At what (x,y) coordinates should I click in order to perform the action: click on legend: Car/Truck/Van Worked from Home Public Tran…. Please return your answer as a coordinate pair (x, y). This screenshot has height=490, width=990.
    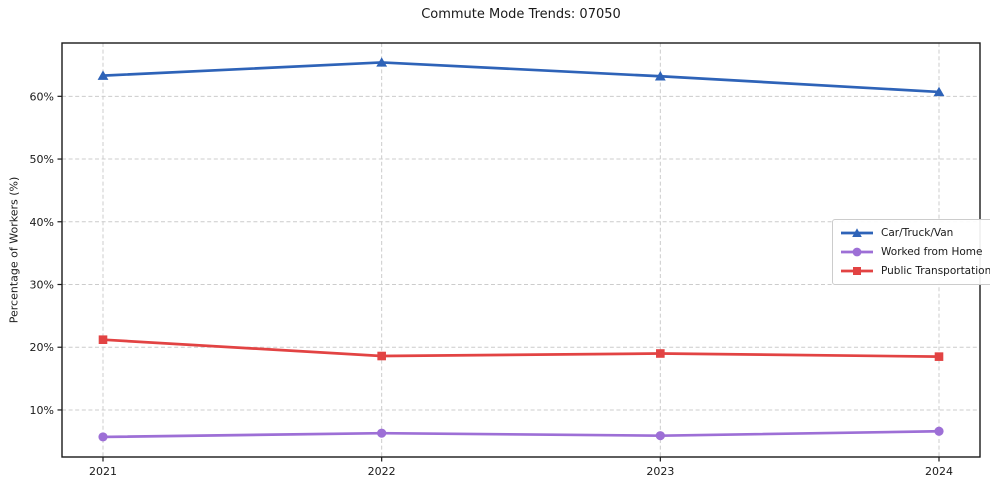
    Looking at the image, I should click on (911, 252).